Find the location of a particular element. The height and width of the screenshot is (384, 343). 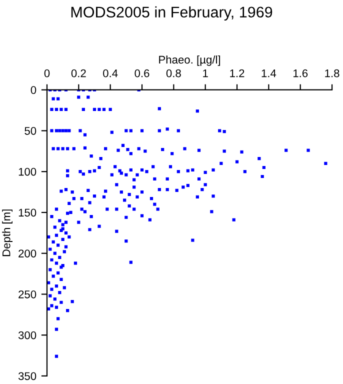

y-tick-label: 250 is located at coordinates (27, 294).